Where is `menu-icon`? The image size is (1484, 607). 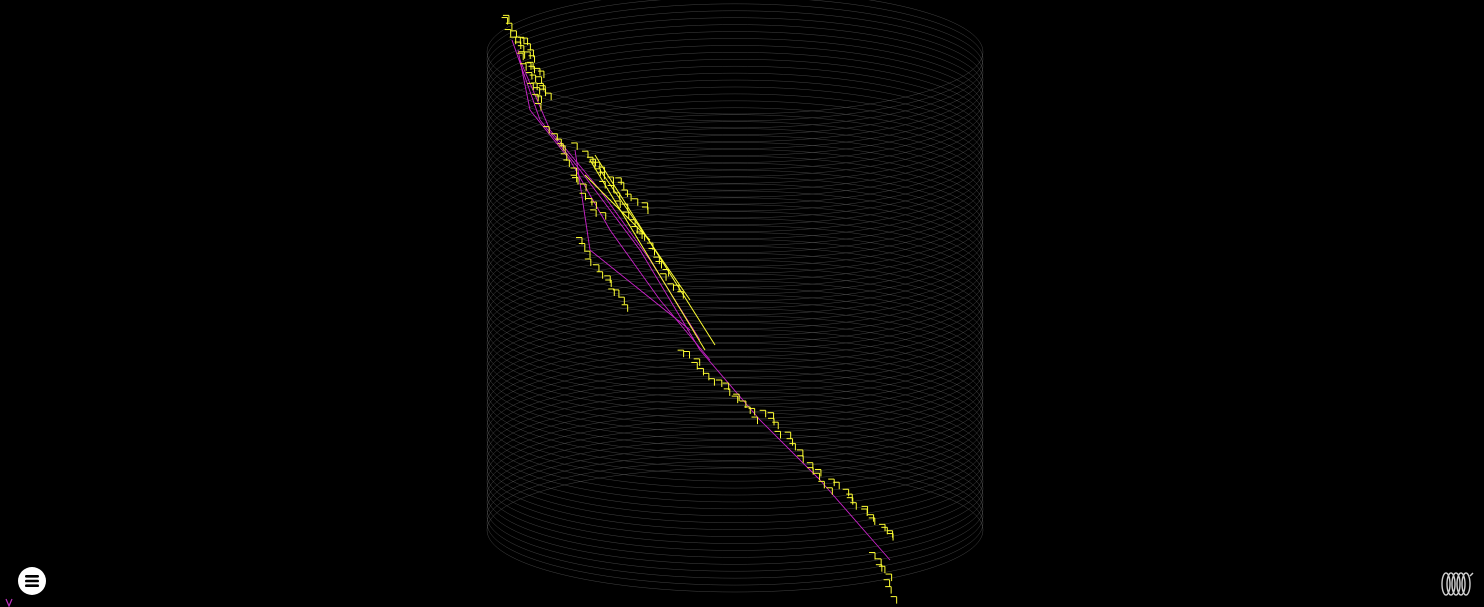 menu-icon is located at coordinates (32, 581).